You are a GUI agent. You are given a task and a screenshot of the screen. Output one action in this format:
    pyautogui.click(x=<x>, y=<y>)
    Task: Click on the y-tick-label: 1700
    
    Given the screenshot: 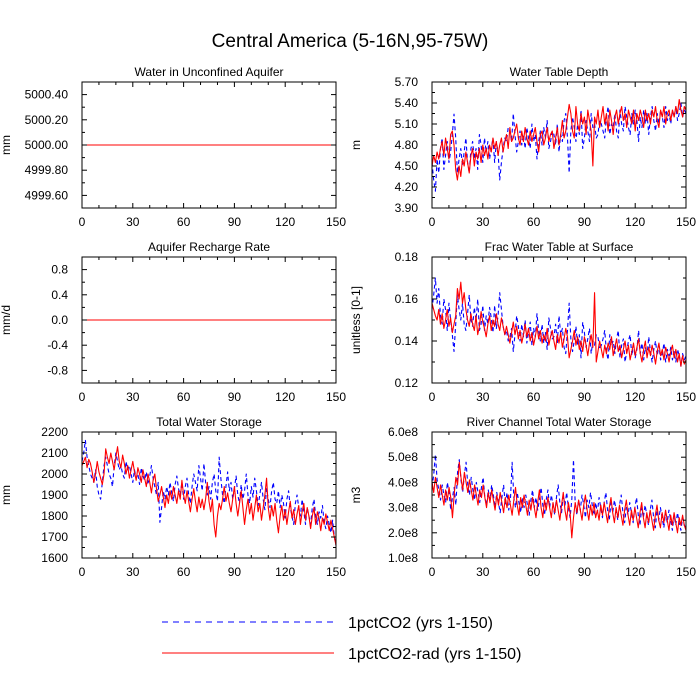 What is the action you would take?
    pyautogui.click(x=54, y=537)
    